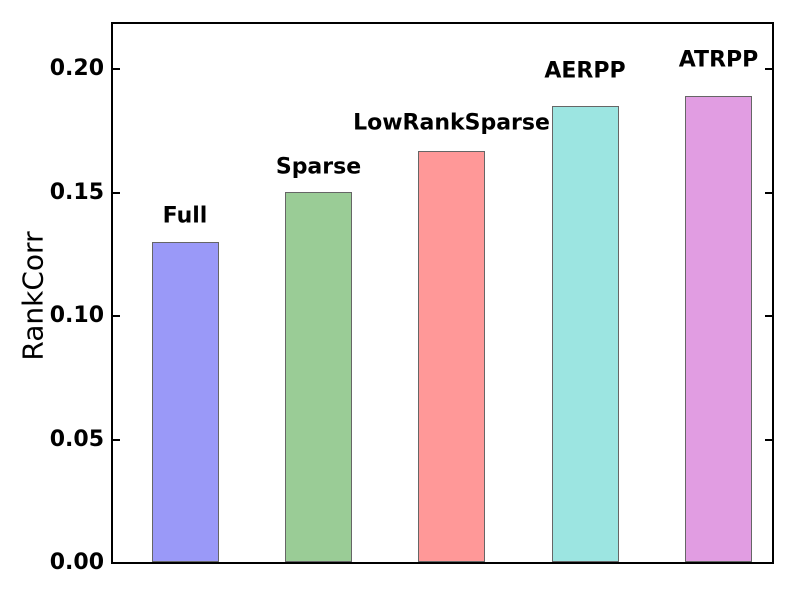 The image size is (800, 597). What do you see at coordinates (718, 329) in the screenshot?
I see `bar-atrpp` at bounding box center [718, 329].